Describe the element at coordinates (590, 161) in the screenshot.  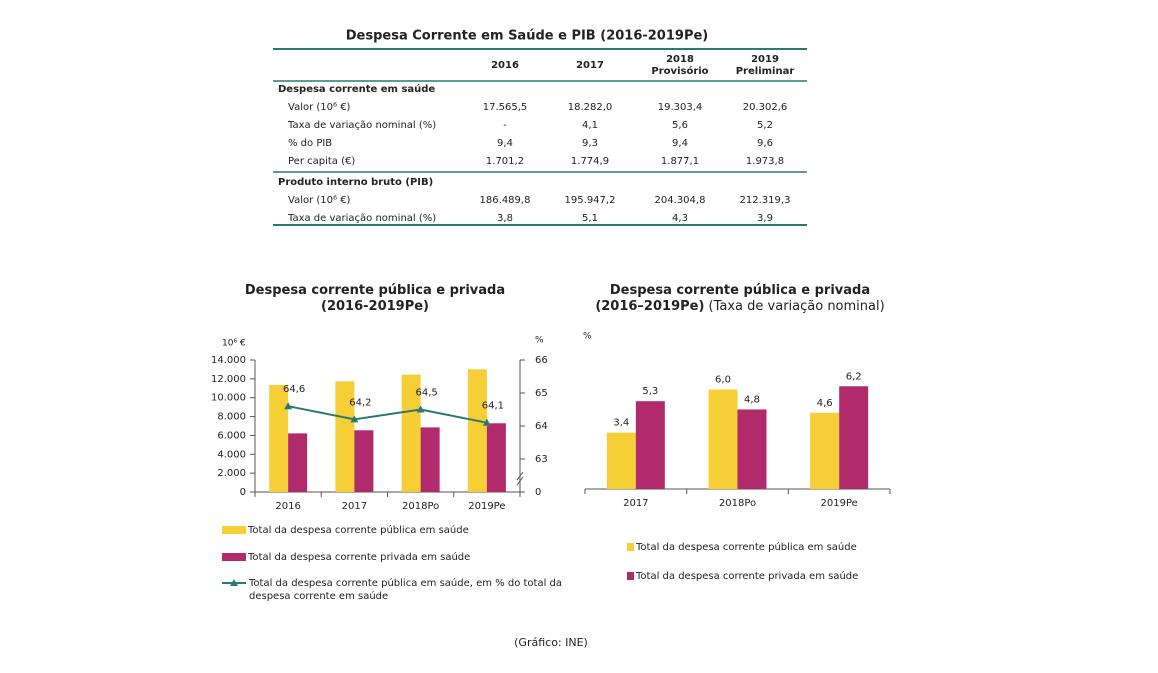
I see `table-cell: 1.774,9` at that location.